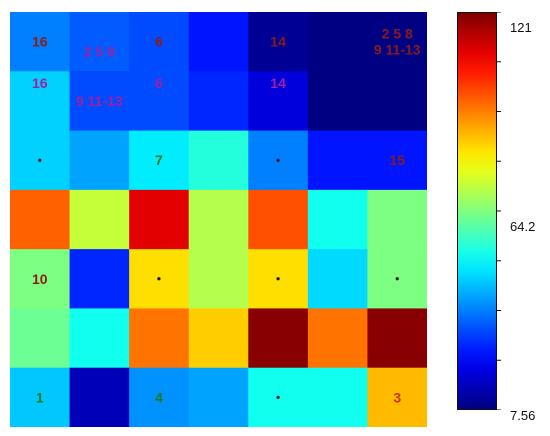  Describe the element at coordinates (523, 226) in the screenshot. I see `colorbar-mid-label: 64.2` at that location.